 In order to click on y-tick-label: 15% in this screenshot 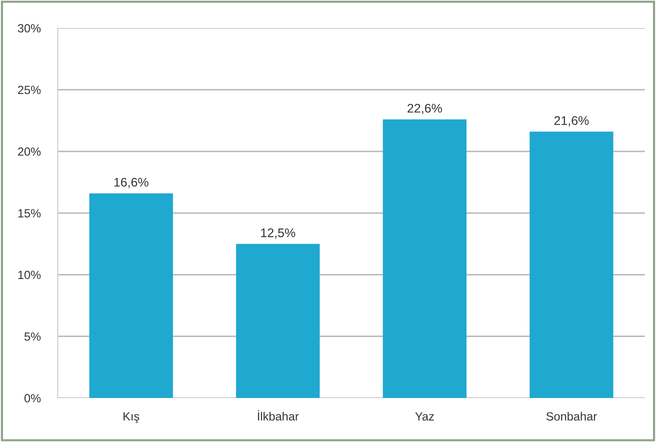, I will do `click(29, 213)`.